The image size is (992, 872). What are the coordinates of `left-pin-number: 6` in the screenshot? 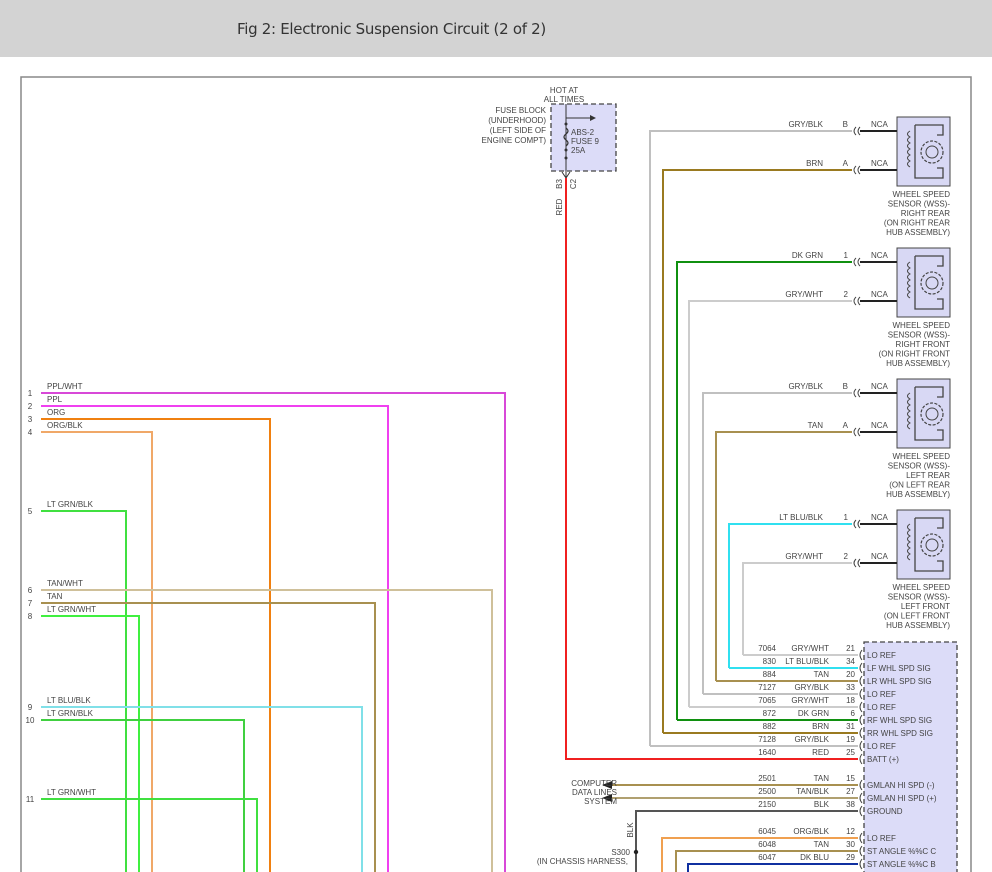 It's located at (30, 590).